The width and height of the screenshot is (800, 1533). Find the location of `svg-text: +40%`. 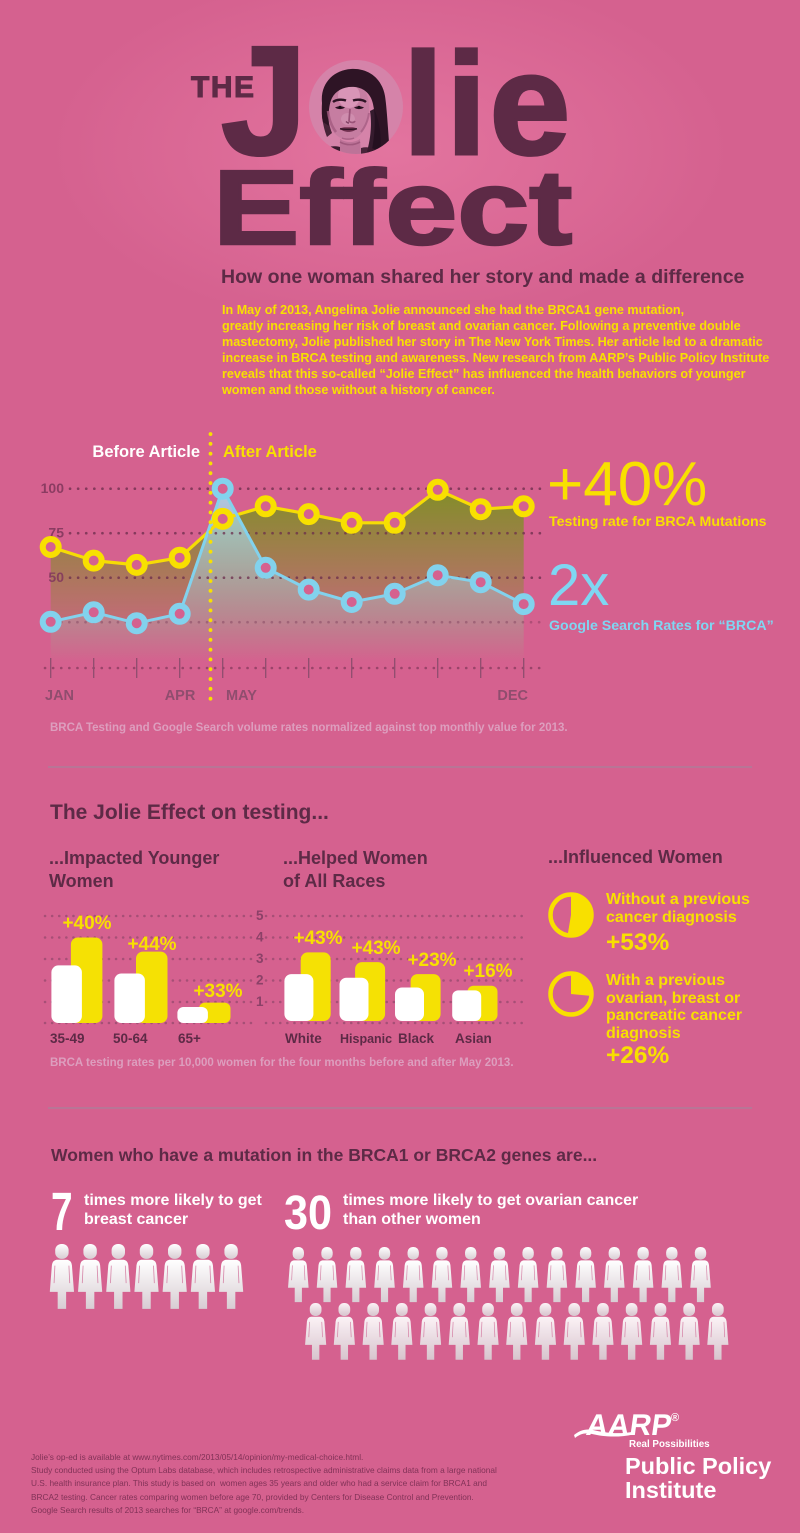

svg-text: +40% is located at coordinates (86, 923).